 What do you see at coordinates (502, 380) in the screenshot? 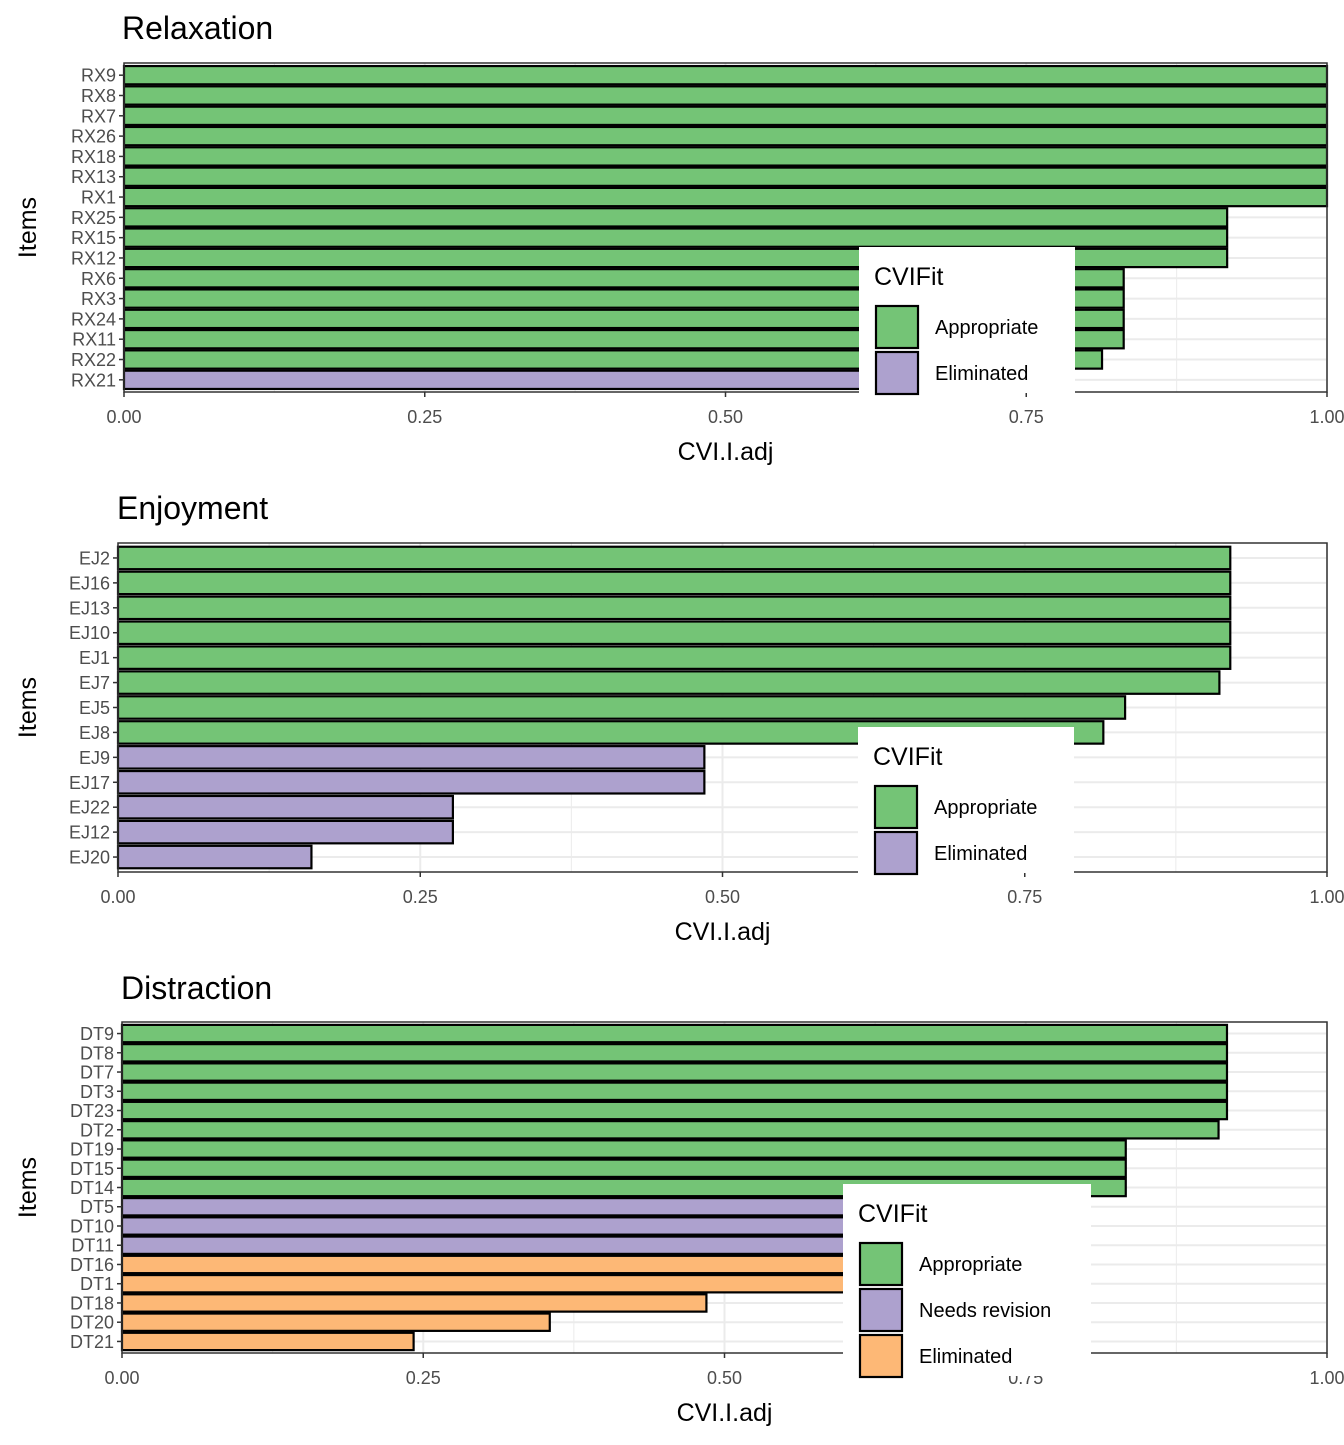
I see `bar-rx21` at bounding box center [502, 380].